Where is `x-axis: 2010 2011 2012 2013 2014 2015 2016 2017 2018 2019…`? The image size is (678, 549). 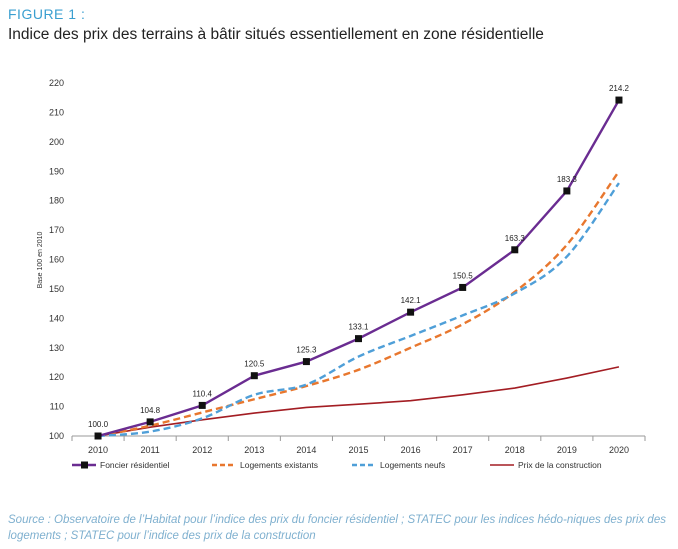
x-axis: 2010 2011 2012 2013 2014 2015 2016 2017 2018 2019… is located at coordinates (358, 445).